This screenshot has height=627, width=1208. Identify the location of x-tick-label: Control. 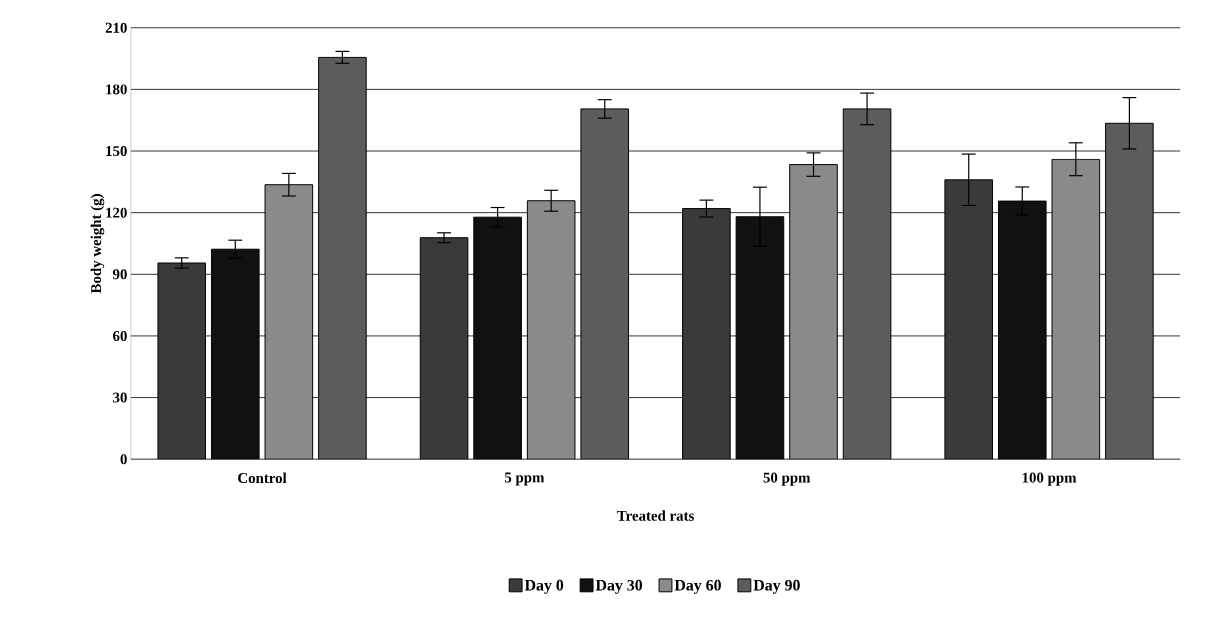
(262, 478).